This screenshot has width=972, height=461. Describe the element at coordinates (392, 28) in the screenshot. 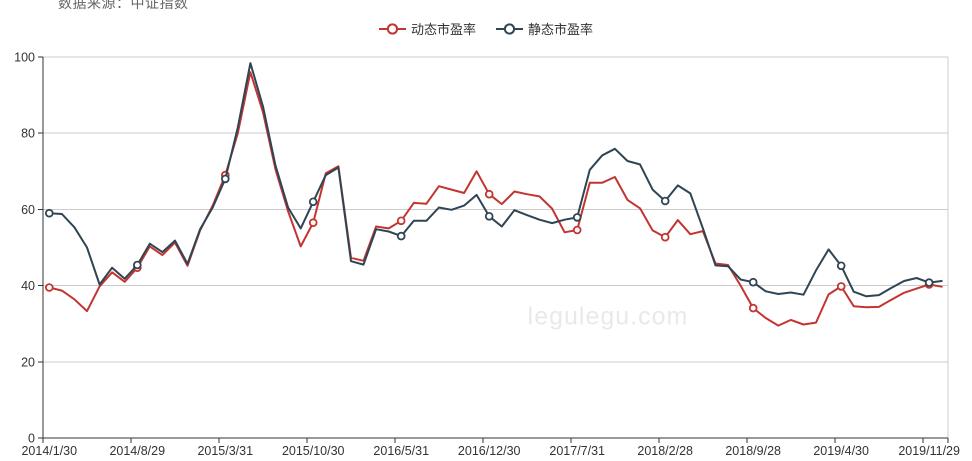

I see `legend-marker-dynamic-pe-icon` at that location.